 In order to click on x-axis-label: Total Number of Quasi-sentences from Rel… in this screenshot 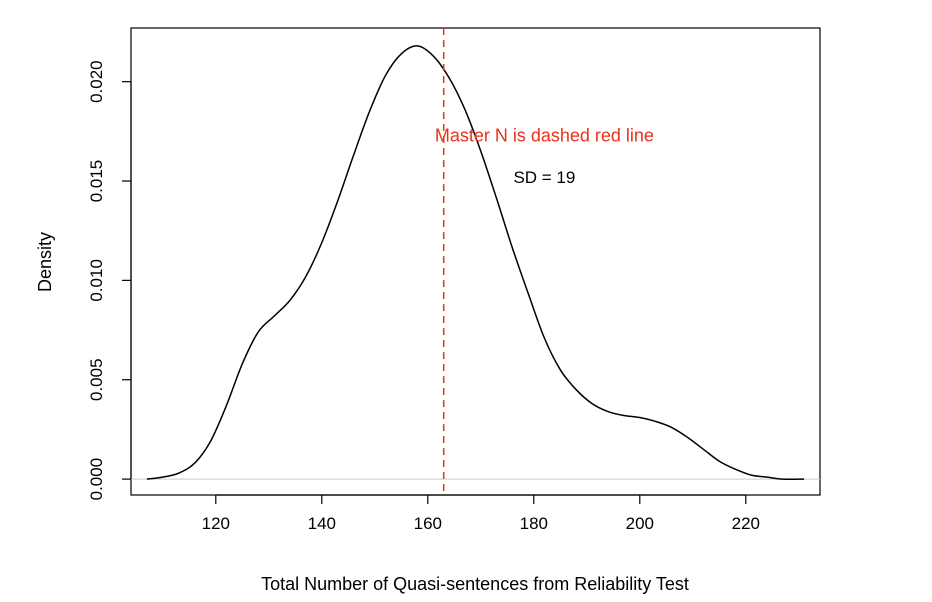, I will do `click(475, 584)`.